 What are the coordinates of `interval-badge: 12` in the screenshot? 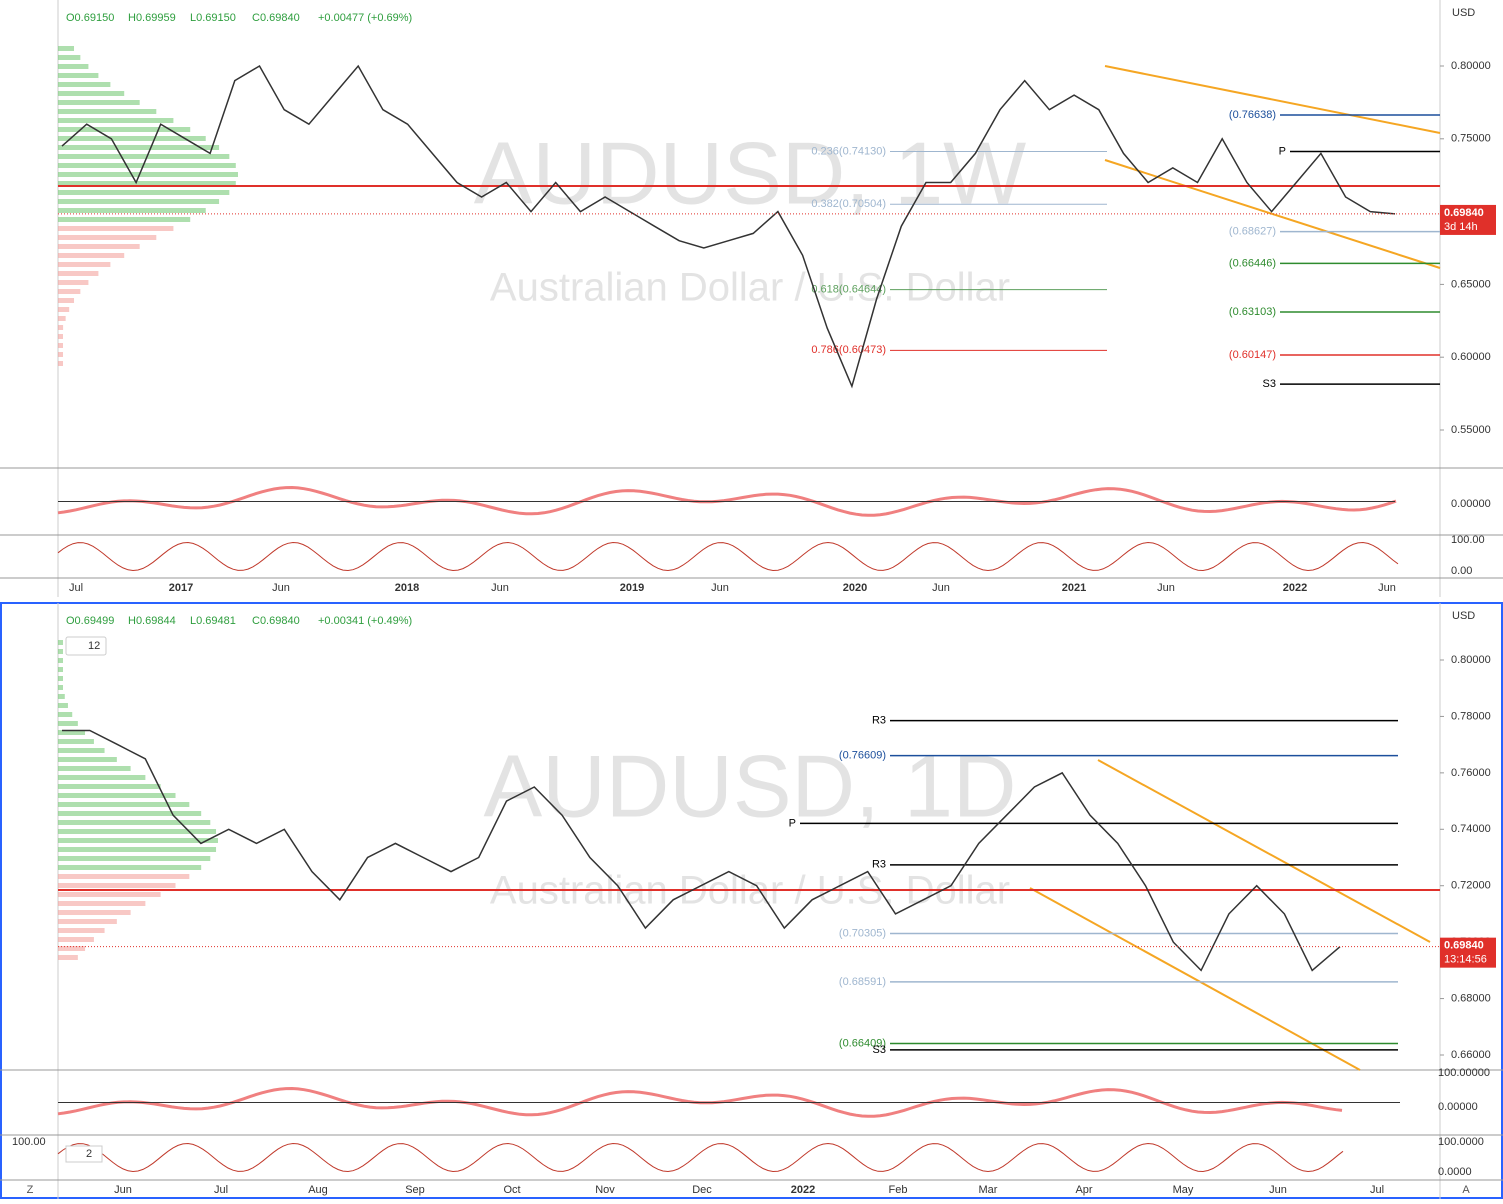 It's located at (94, 646).